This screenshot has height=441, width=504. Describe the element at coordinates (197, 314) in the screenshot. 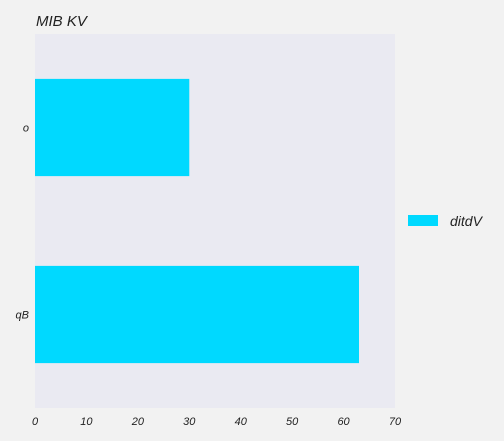

I see `bar-qB` at that location.